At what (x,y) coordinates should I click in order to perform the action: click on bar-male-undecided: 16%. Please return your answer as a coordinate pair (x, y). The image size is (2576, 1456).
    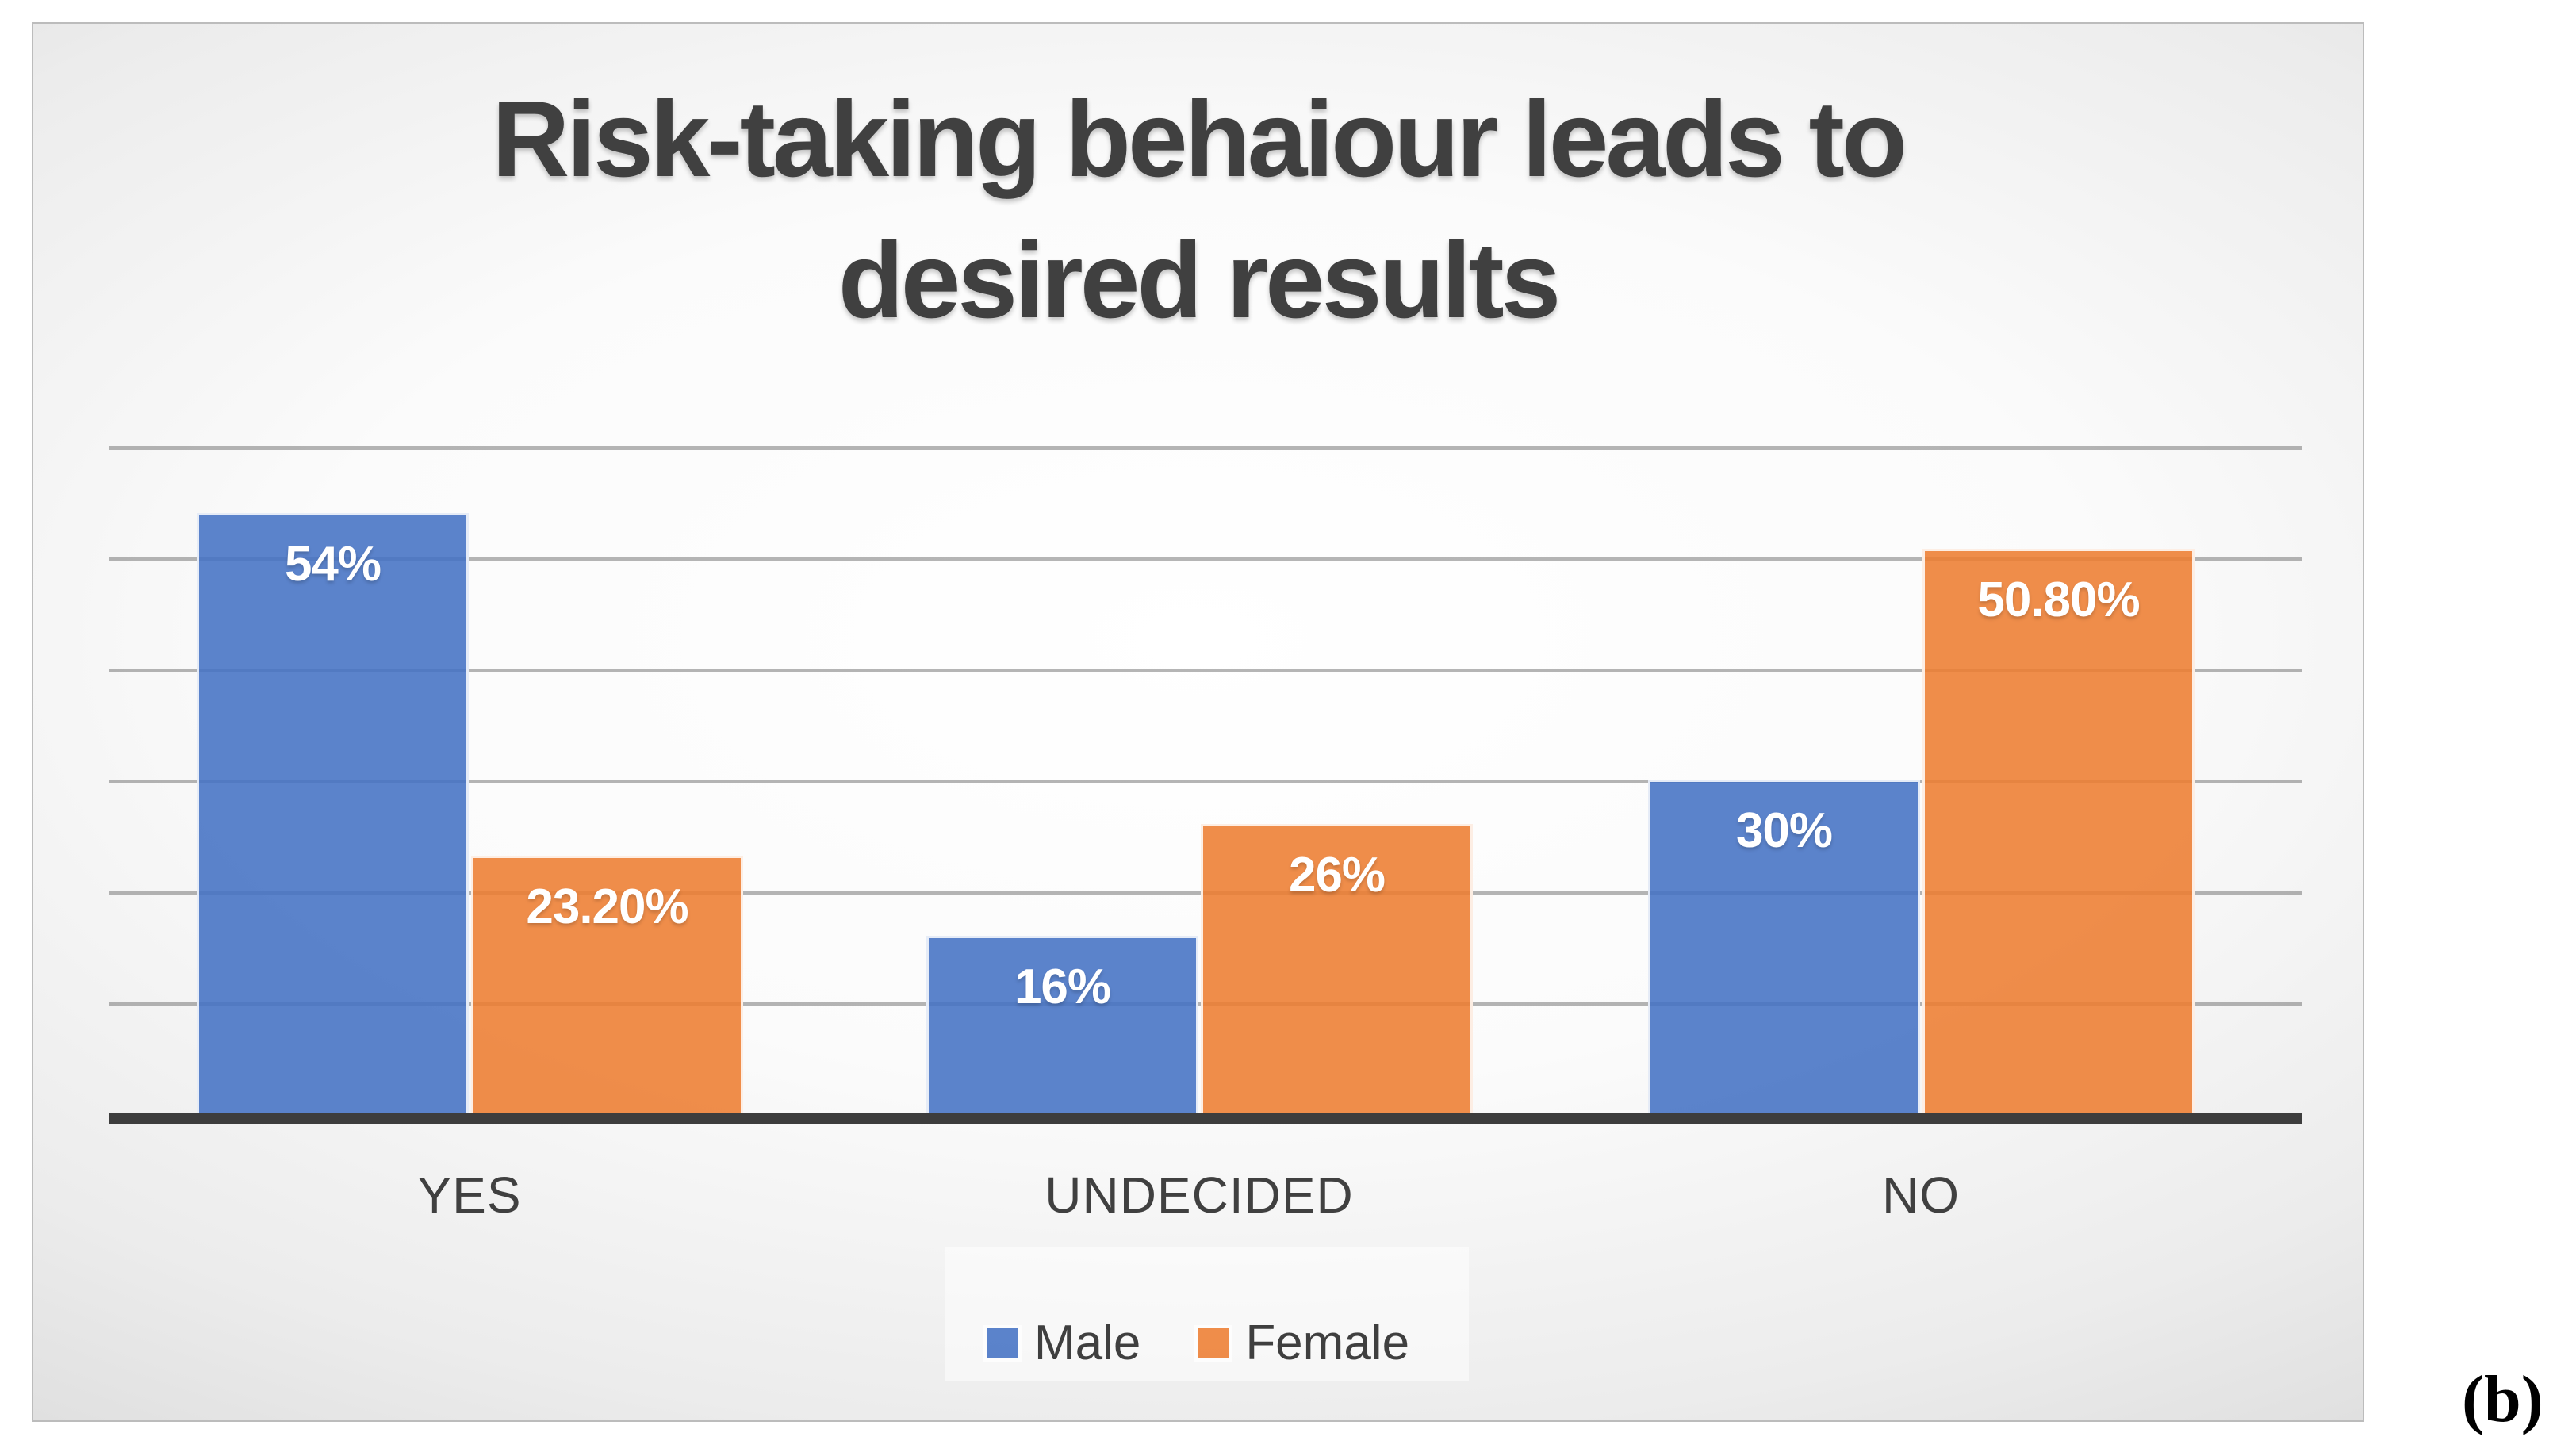
    Looking at the image, I should click on (1062, 1024).